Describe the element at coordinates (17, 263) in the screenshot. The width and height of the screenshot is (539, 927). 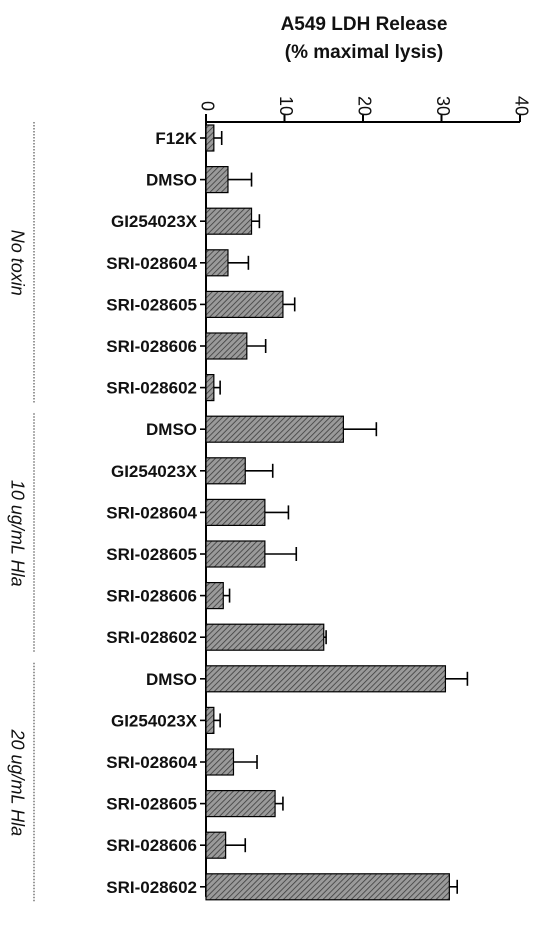
I see `group-label: No toxin` at that location.